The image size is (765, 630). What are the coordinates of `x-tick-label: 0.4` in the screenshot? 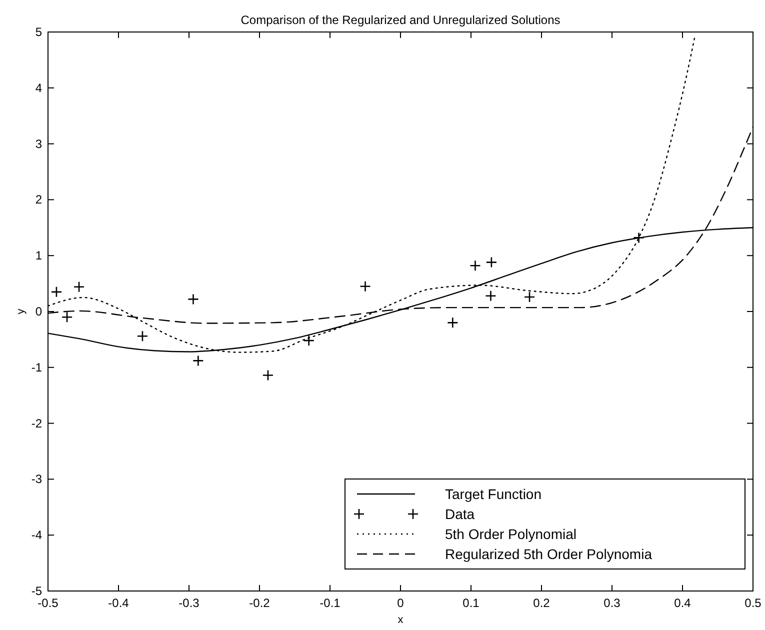 It's located at (683, 603).